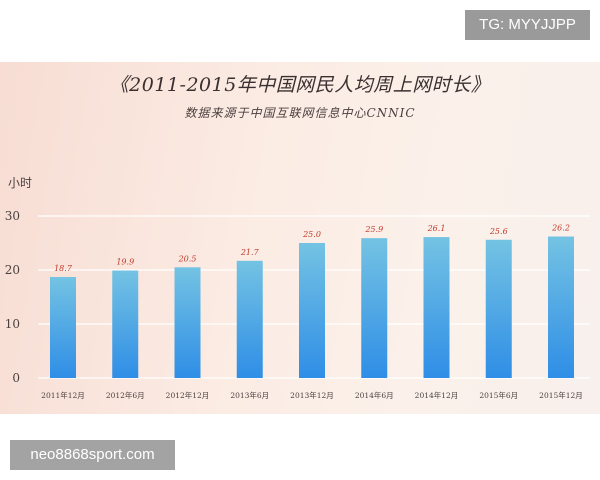 This screenshot has height=480, width=600. Describe the element at coordinates (187, 258) in the screenshot. I see `bar-value-label: 20.5` at that location.